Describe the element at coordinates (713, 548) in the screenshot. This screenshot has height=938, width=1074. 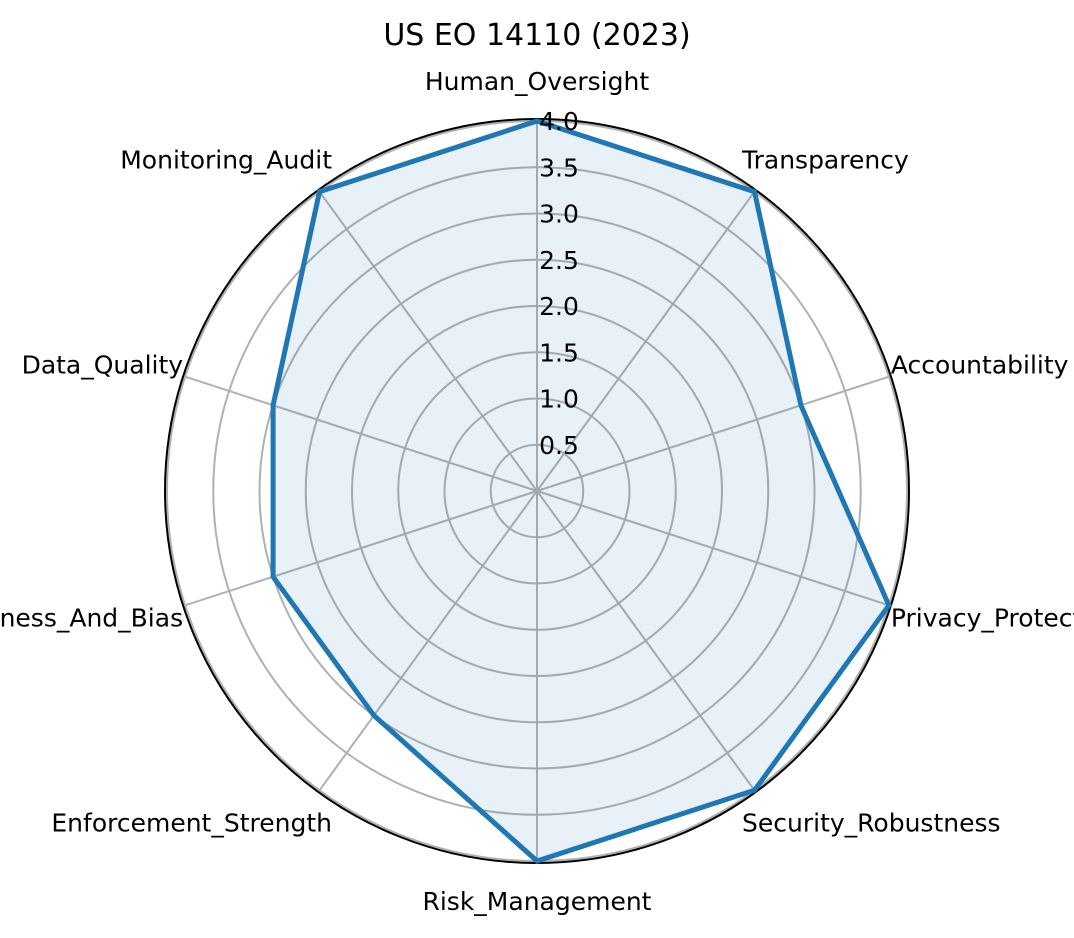
I see `spoke-Privacy_Protection` at that location.